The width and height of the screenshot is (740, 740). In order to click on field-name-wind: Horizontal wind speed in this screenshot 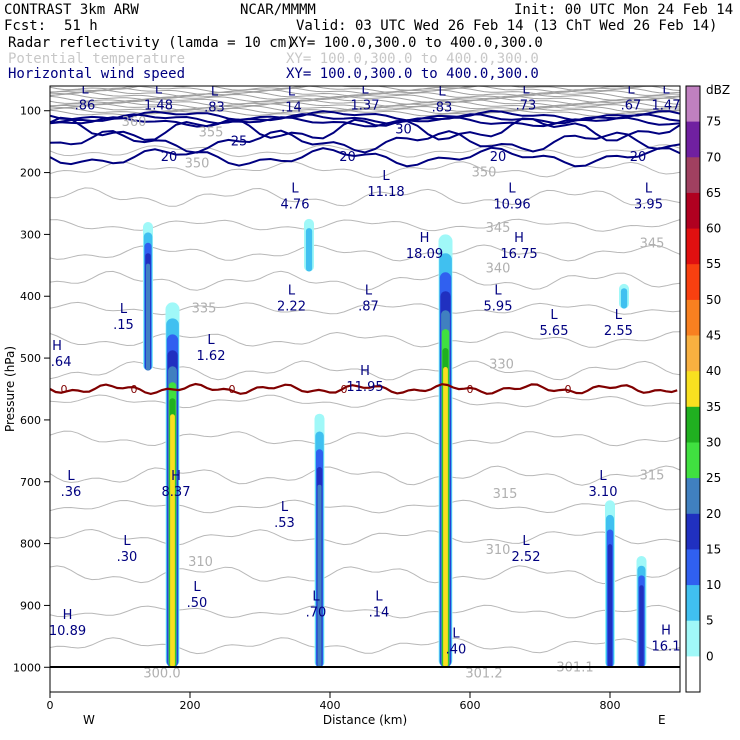, I will do `click(96, 74)`.